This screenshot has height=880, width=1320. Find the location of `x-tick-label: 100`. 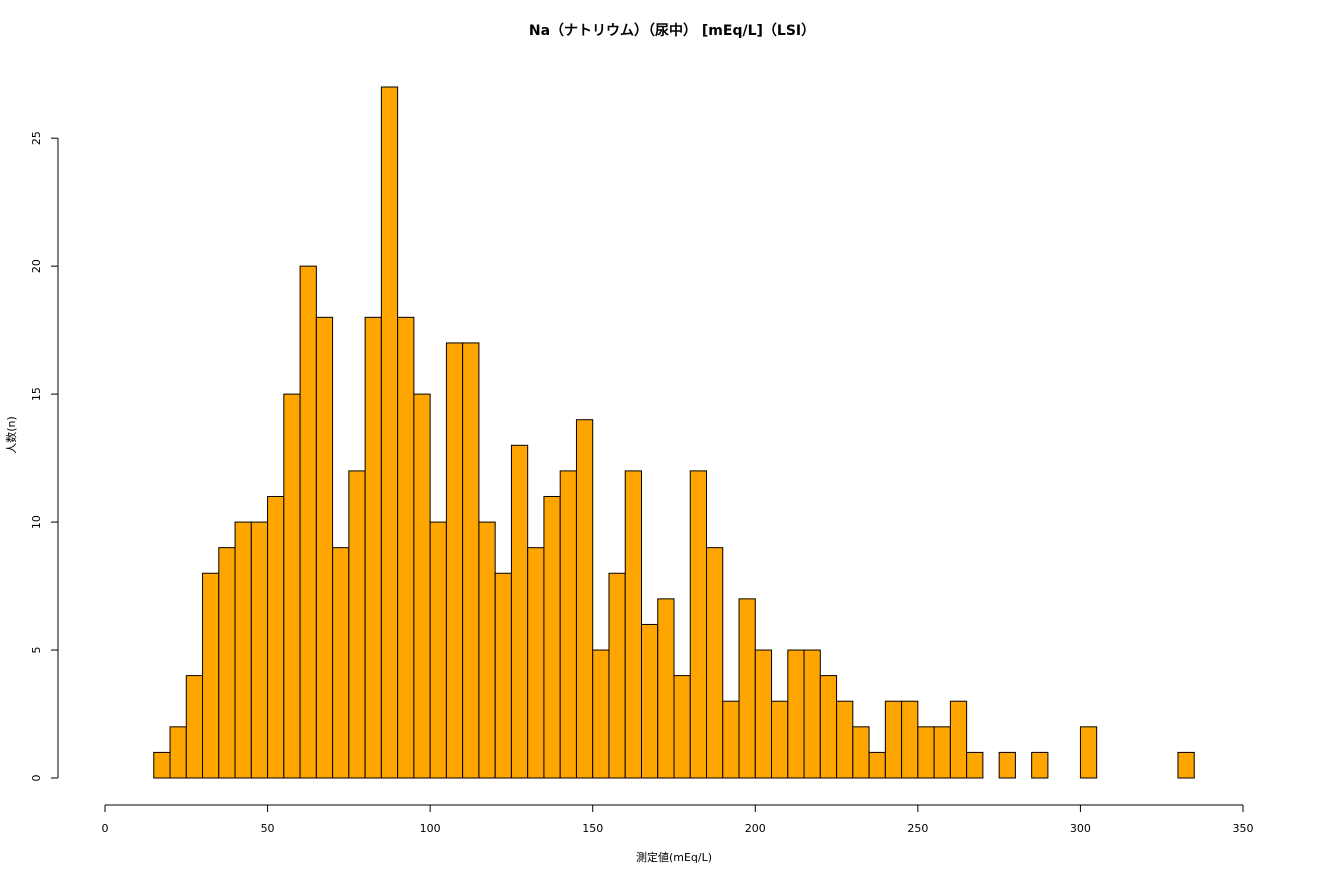

x-tick-label: 100 is located at coordinates (430, 828).